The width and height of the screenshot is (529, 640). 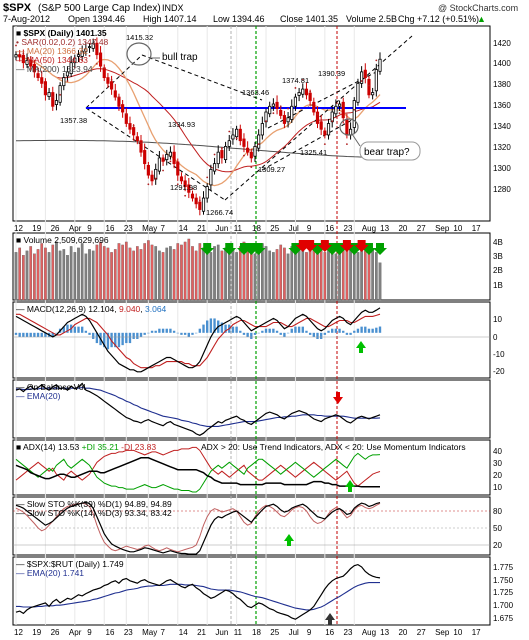 I want to click on macd-yaxis-m10: -10, so click(x=499, y=354).